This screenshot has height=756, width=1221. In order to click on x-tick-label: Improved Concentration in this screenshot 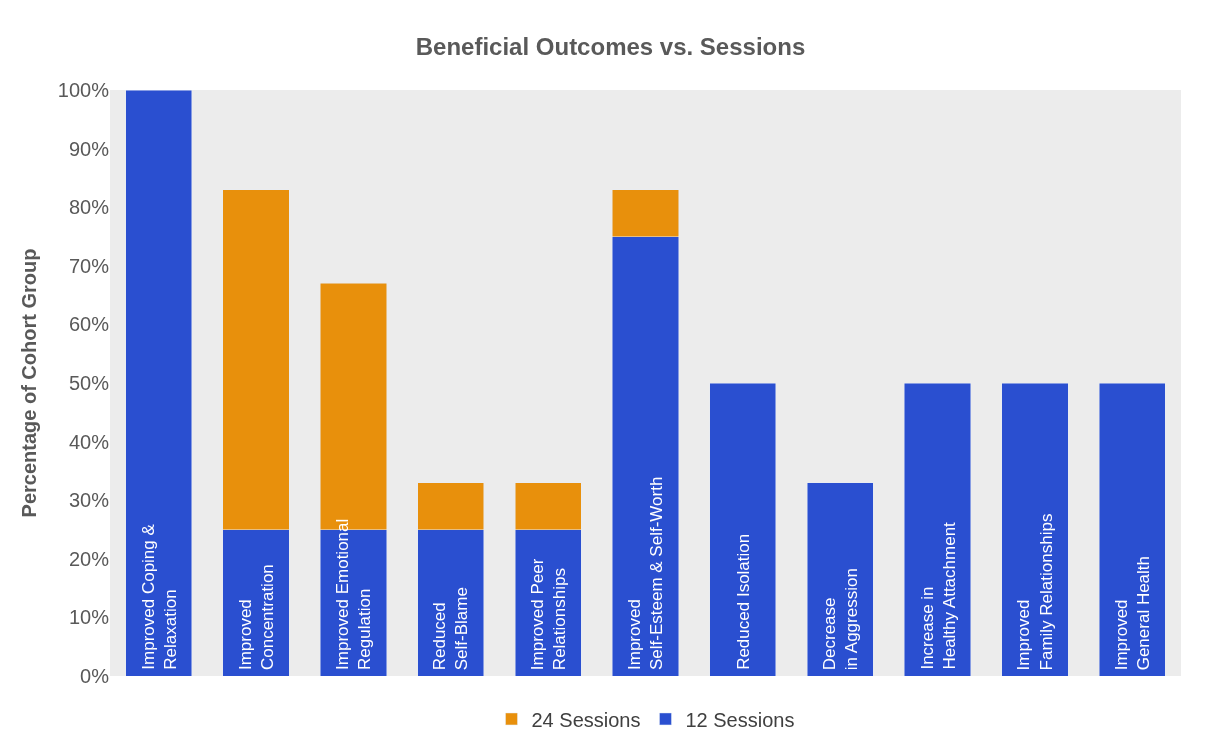, I will do `click(257, 617)`.